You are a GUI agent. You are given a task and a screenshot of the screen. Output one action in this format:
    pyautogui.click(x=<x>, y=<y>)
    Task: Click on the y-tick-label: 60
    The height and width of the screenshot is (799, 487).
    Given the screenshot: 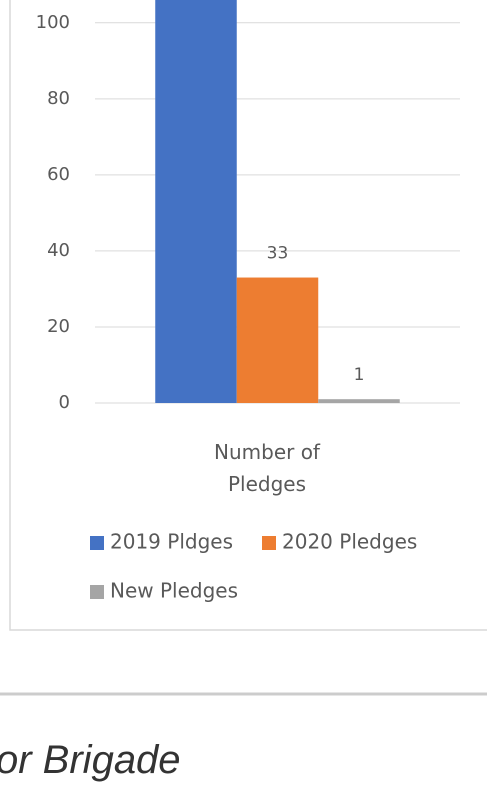 What is the action you would take?
    pyautogui.click(x=58, y=174)
    